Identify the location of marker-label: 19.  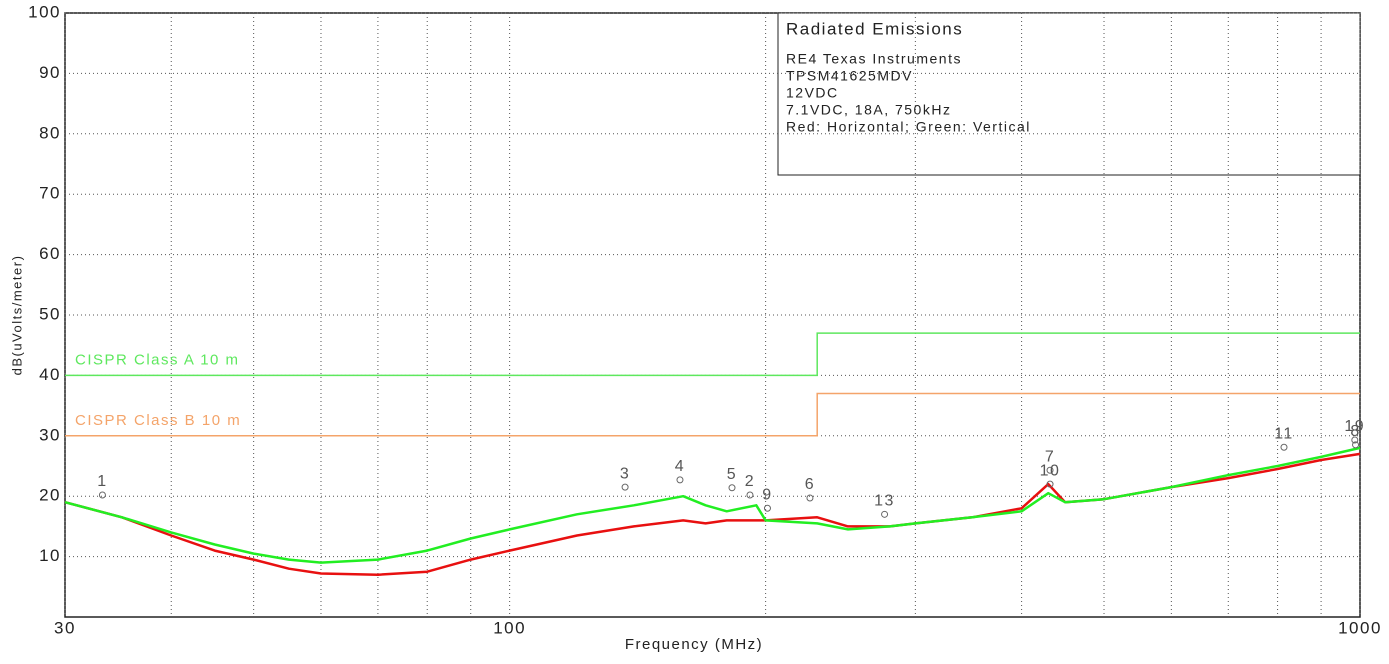
(1354, 426).